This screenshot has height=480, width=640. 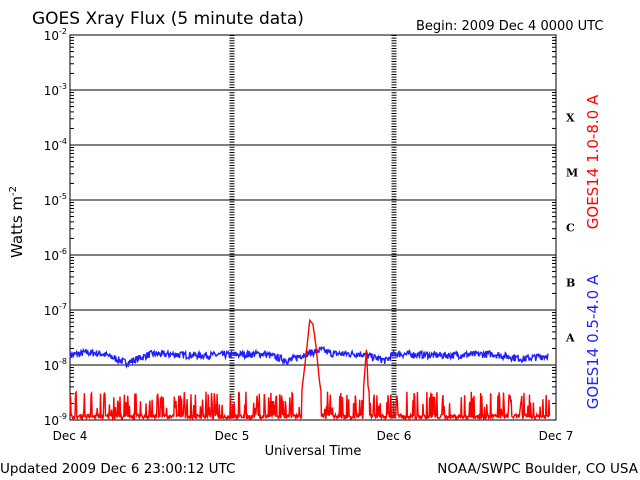 What do you see at coordinates (63, 306) in the screenshot?
I see `y-tick-exponent: -7` at bounding box center [63, 306].